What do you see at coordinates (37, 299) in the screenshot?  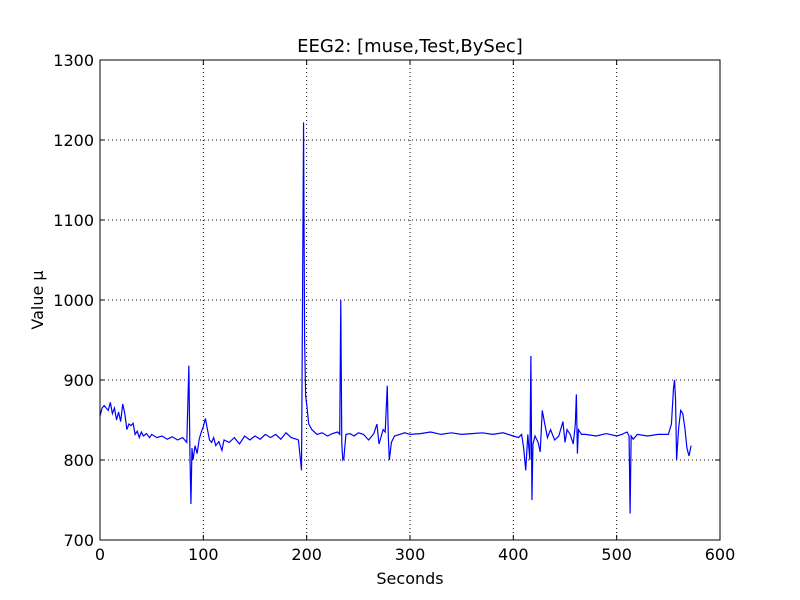 I see `y-axis-label: Value µ` at bounding box center [37, 299].